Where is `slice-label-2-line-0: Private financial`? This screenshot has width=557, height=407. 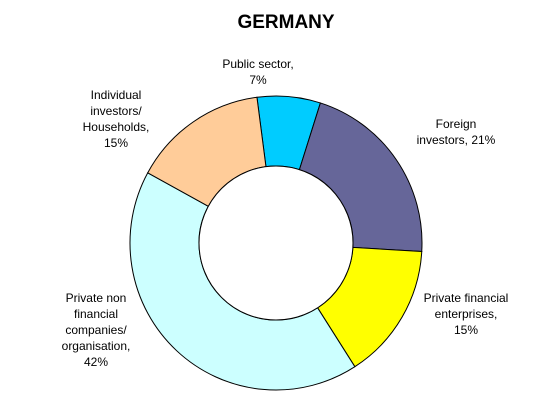 slice-label-2-line-0: Private financial is located at coordinates (466, 298).